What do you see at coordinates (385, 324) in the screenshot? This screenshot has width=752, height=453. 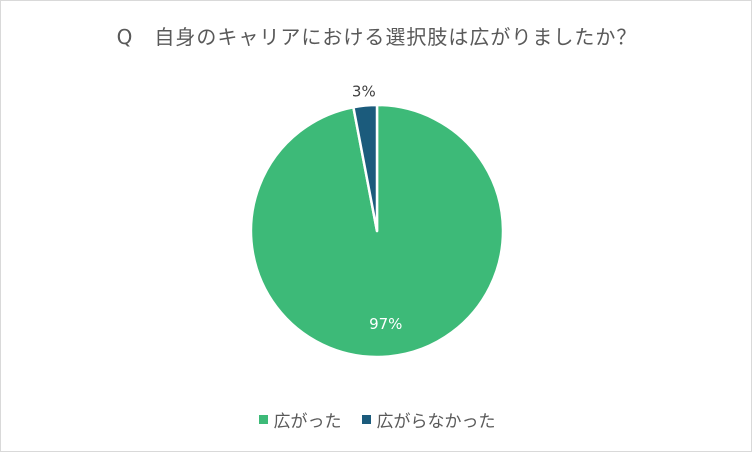 I see `data-label-0: 97%` at bounding box center [385, 324].